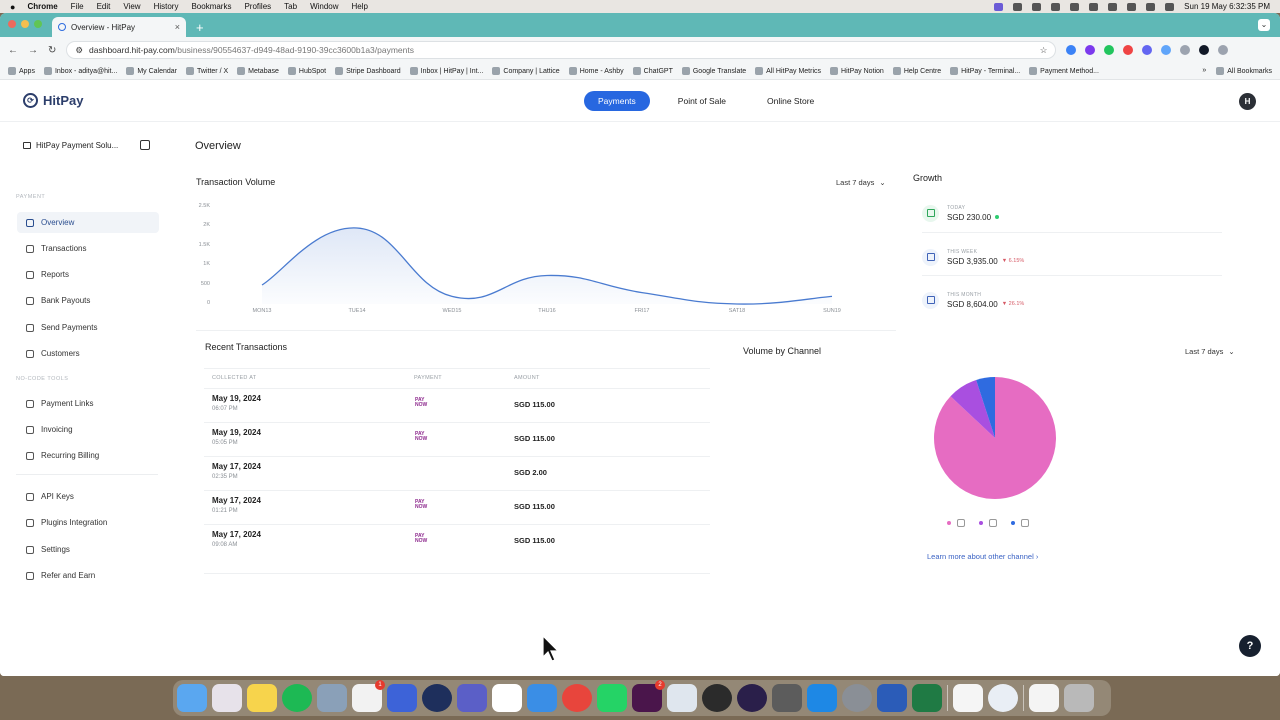 This screenshot has width=1280, height=720. I want to click on notion-app-icon, so click(507, 698).